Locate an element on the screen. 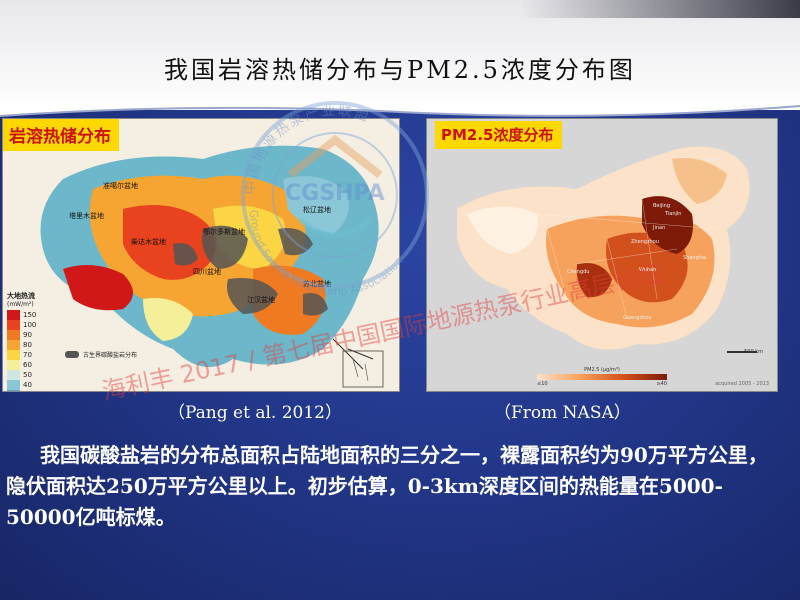 The image size is (800, 600). pm25-scale-low: ≤10 is located at coordinates (542, 384).